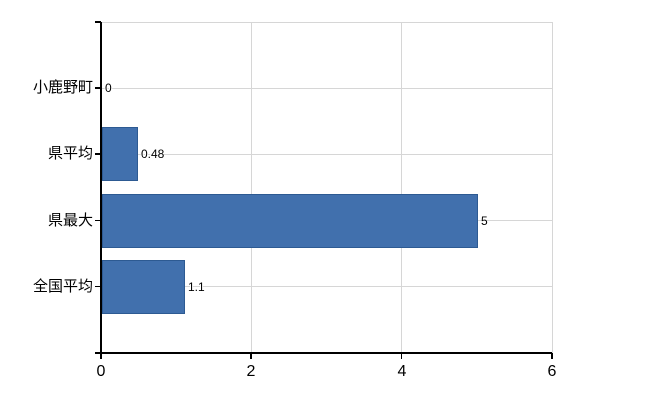 This screenshot has width=650, height=400. What do you see at coordinates (70, 220) in the screenshot?
I see `category-label: 県最大` at bounding box center [70, 220].